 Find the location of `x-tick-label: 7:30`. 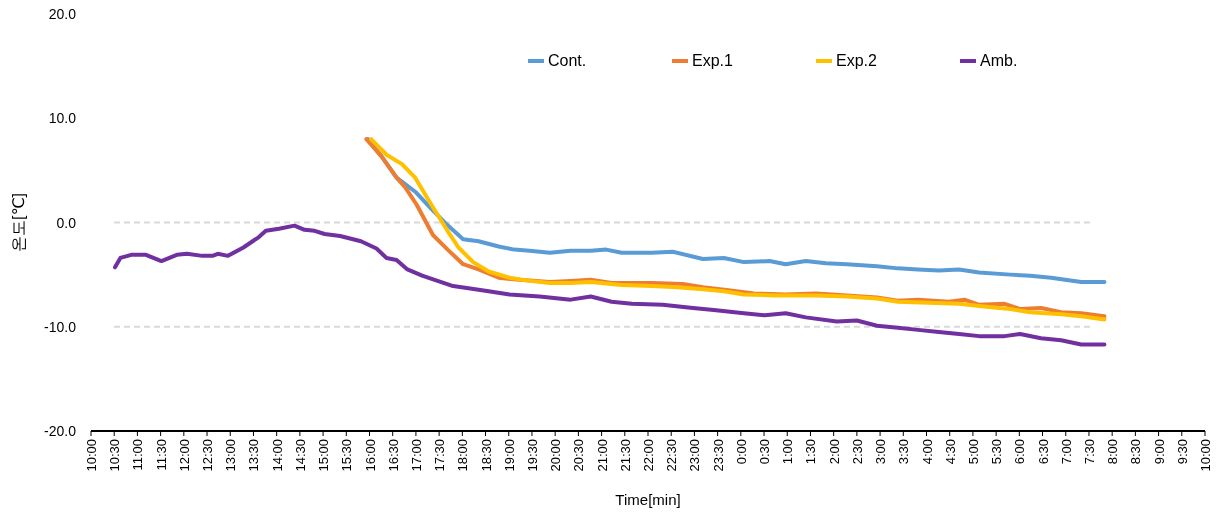

x-tick-label: 7:30 is located at coordinates (1089, 452).